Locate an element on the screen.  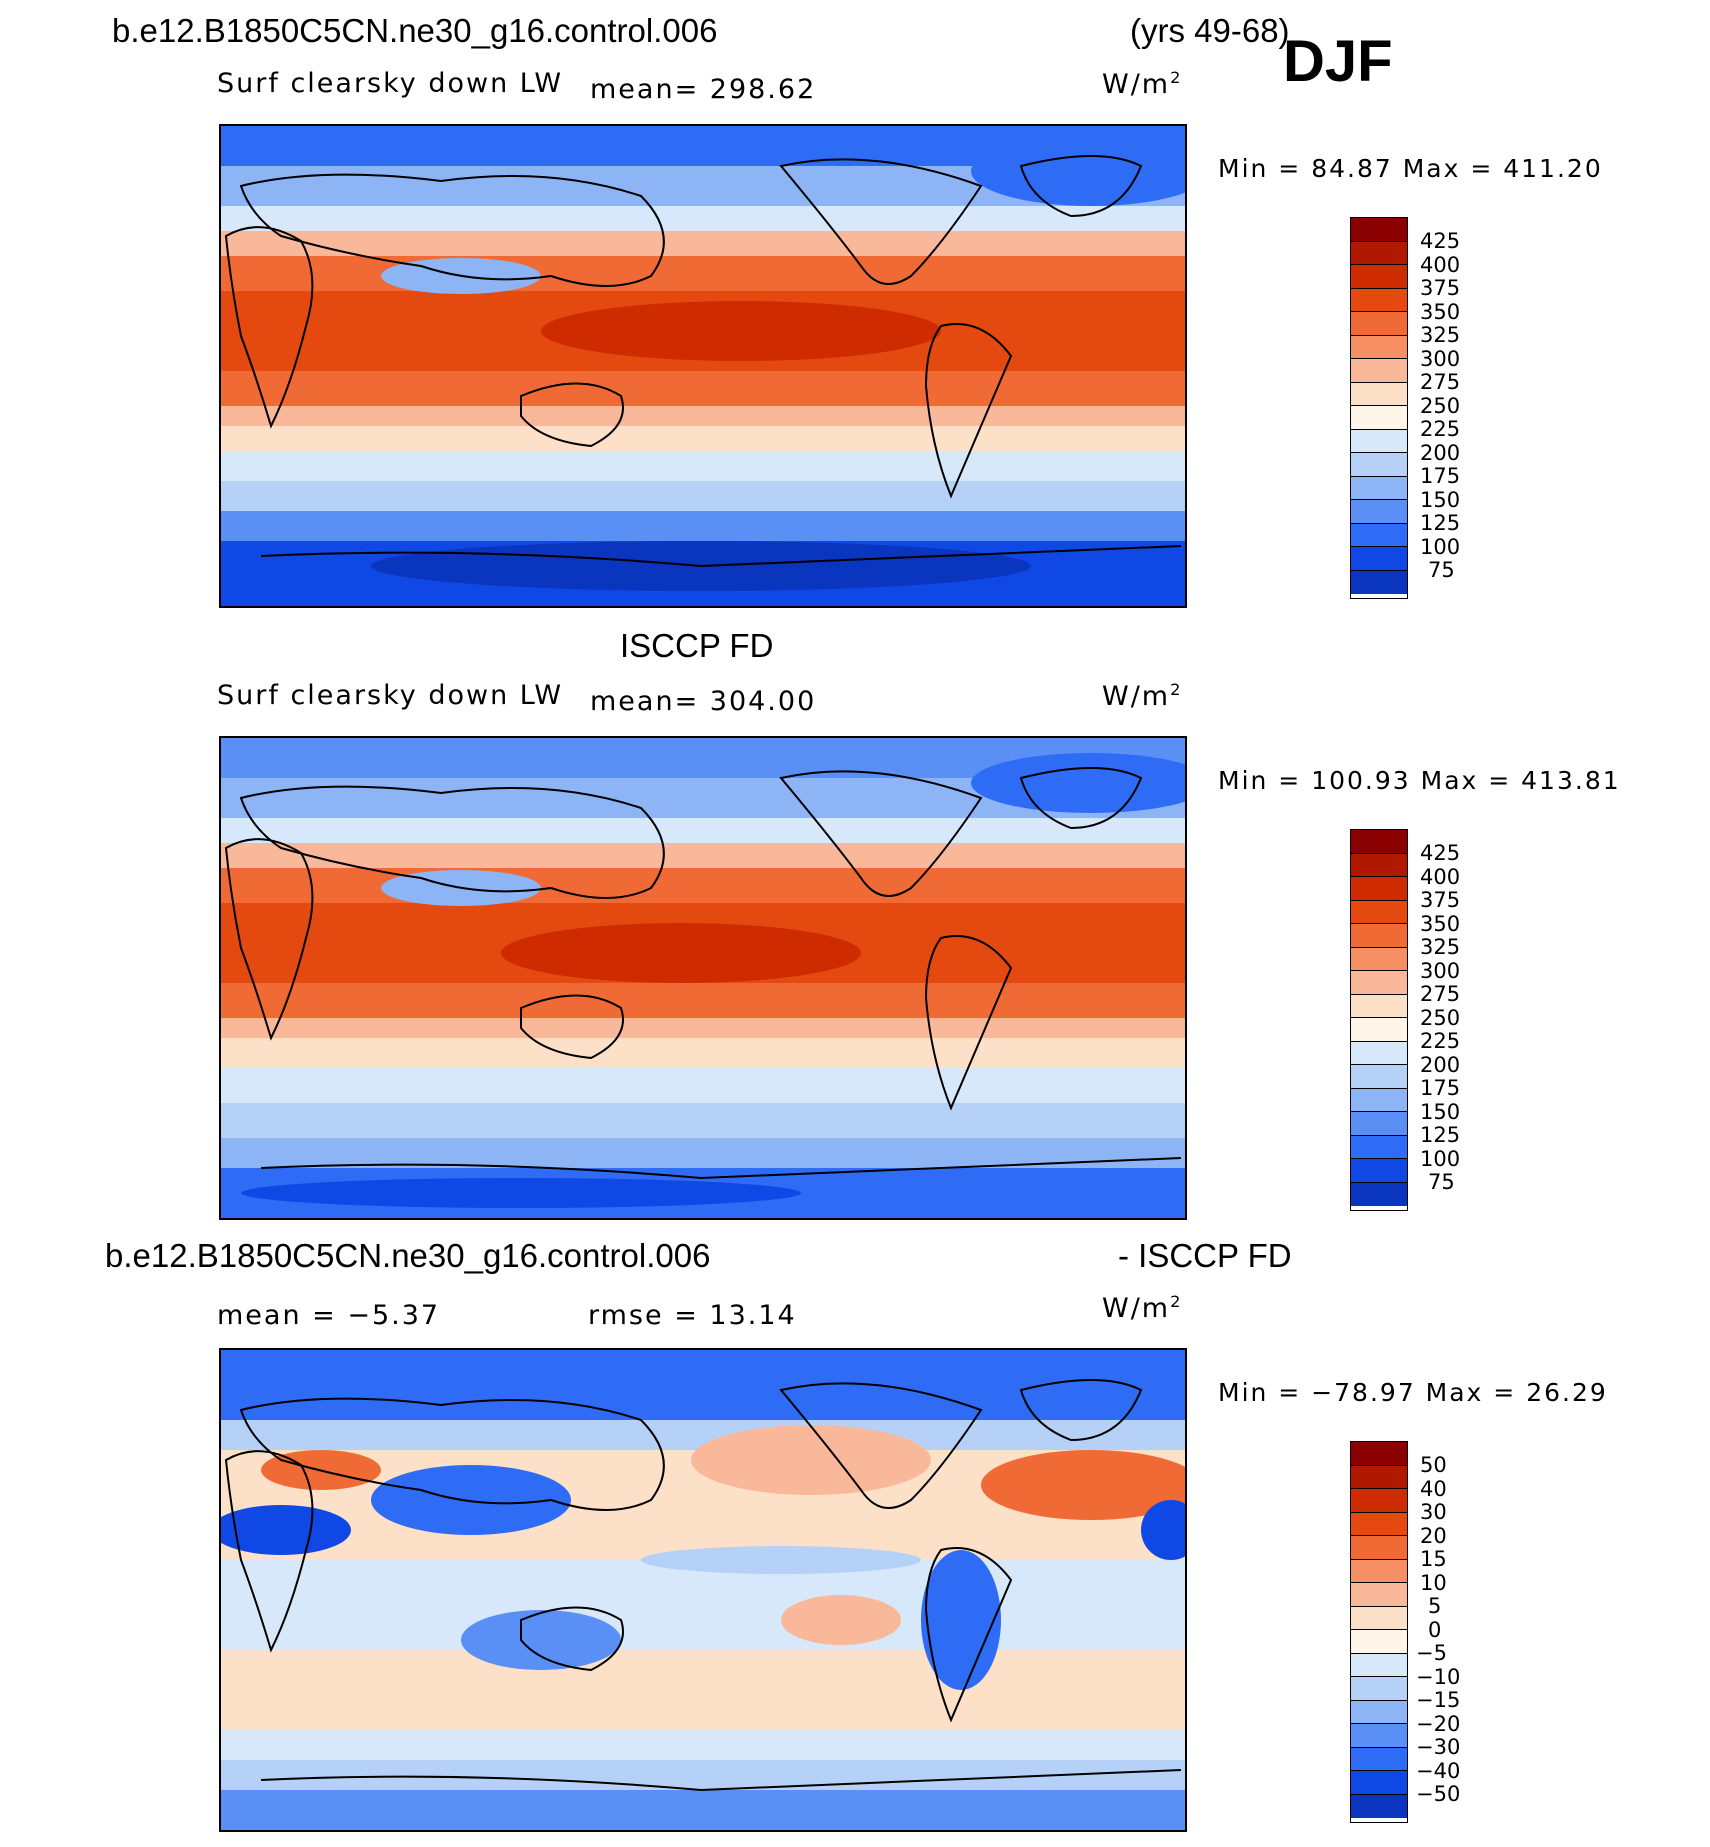
colorbar-tick: −5 is located at coordinates (1431, 1653).